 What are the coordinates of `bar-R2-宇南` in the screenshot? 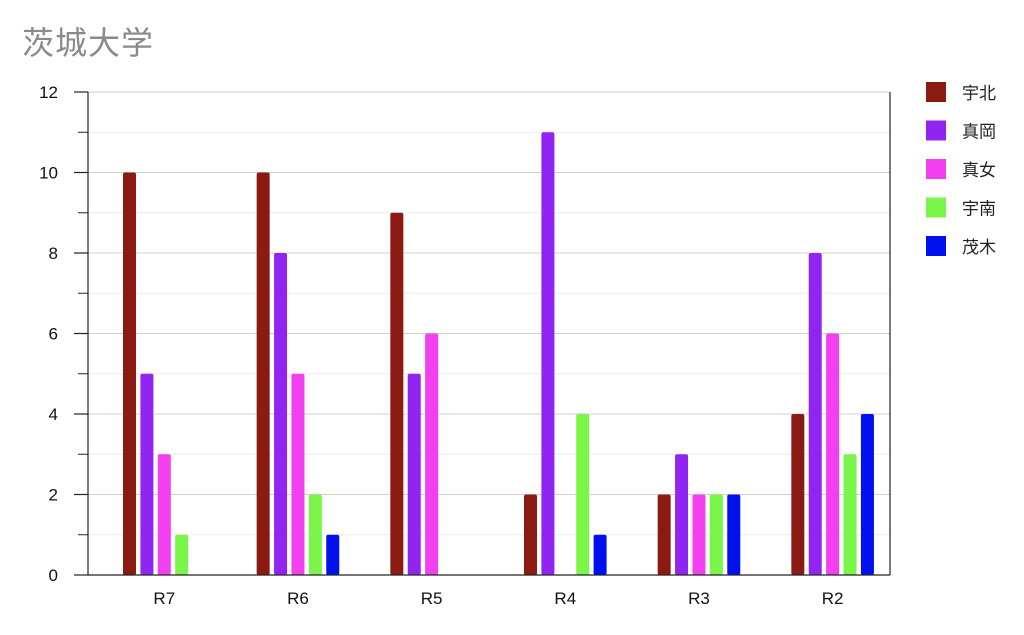 It's located at (850, 514).